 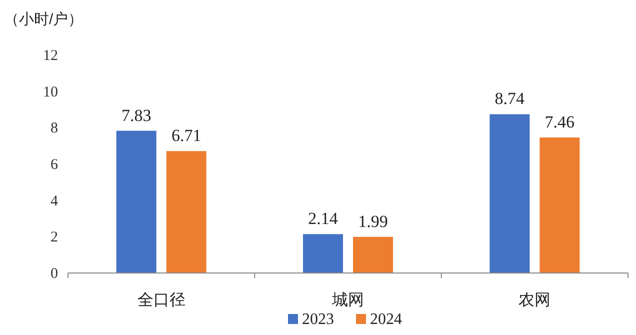 I want to click on legend-label: 2024, so click(x=386, y=319).